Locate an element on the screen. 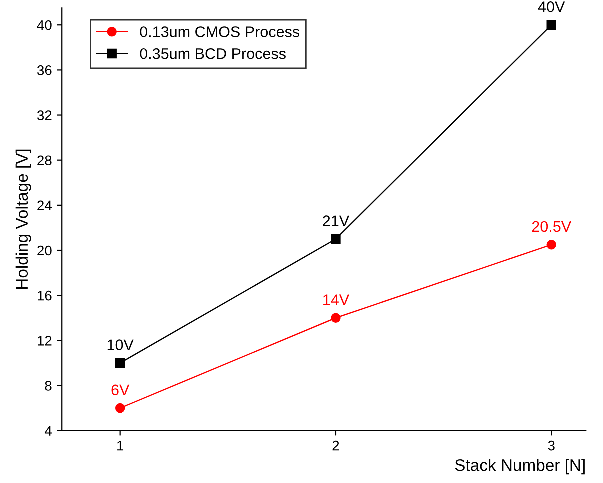 The width and height of the screenshot is (603, 483). data-label: 21V is located at coordinates (336, 221).